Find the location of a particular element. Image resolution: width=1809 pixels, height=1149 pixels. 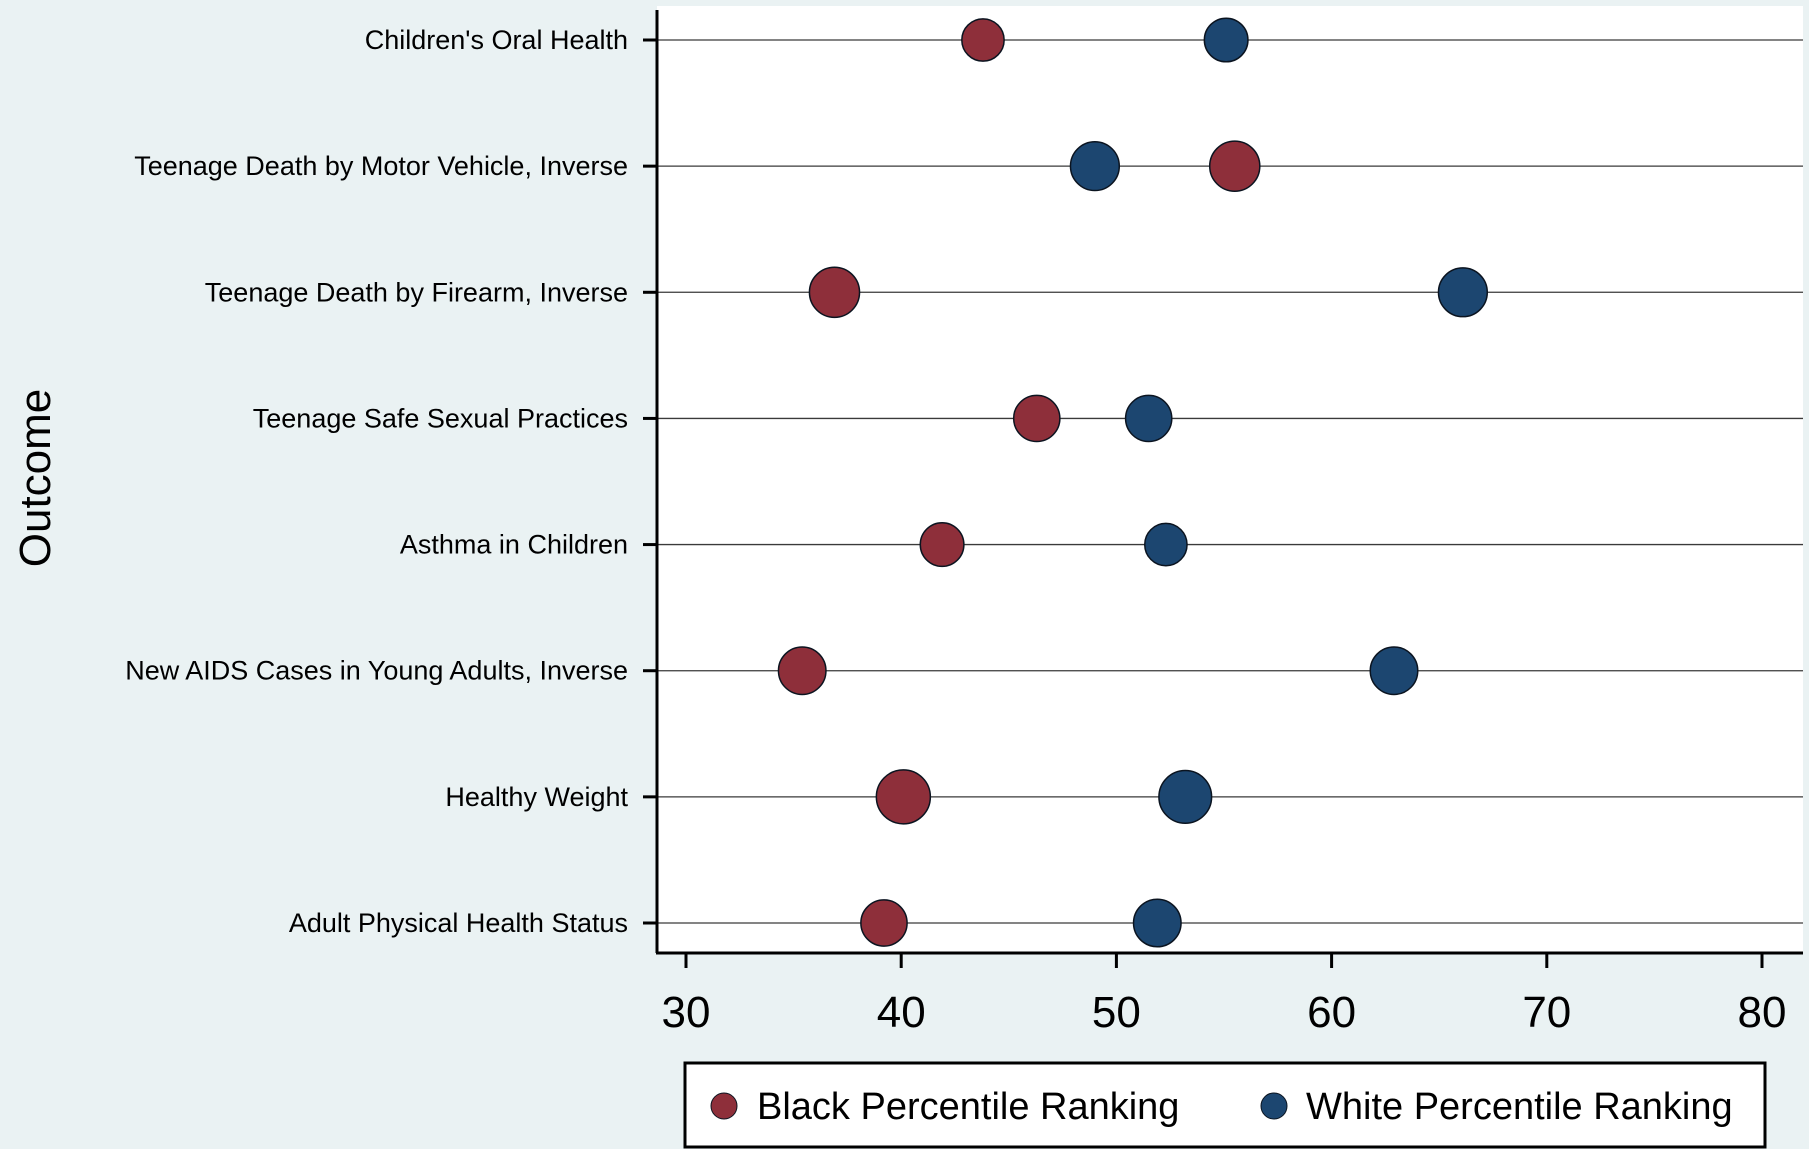

y-tick-label: Teenage Death by Firearm, Inverse is located at coordinates (416, 292).